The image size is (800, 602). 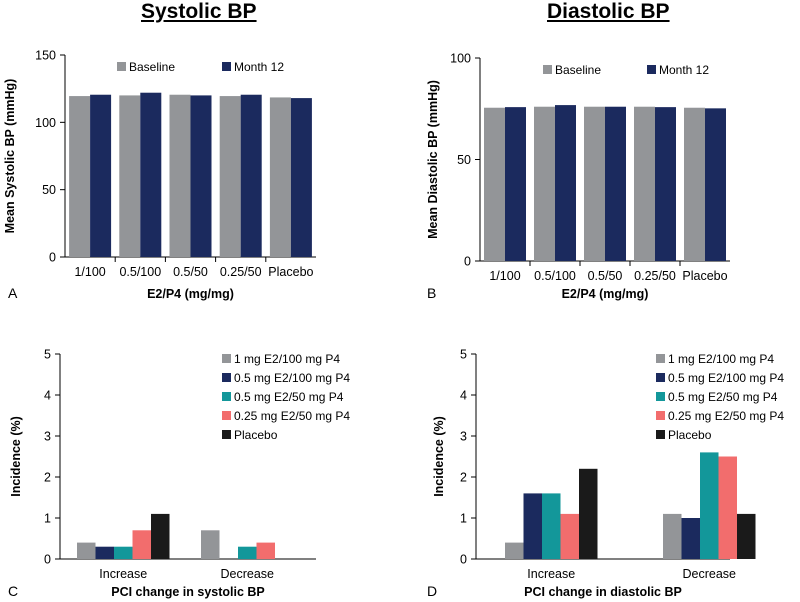 What do you see at coordinates (727, 507) in the screenshot?
I see `panel-d-bar-0-25-mg-e2-50-mg-p4-decrease` at bounding box center [727, 507].